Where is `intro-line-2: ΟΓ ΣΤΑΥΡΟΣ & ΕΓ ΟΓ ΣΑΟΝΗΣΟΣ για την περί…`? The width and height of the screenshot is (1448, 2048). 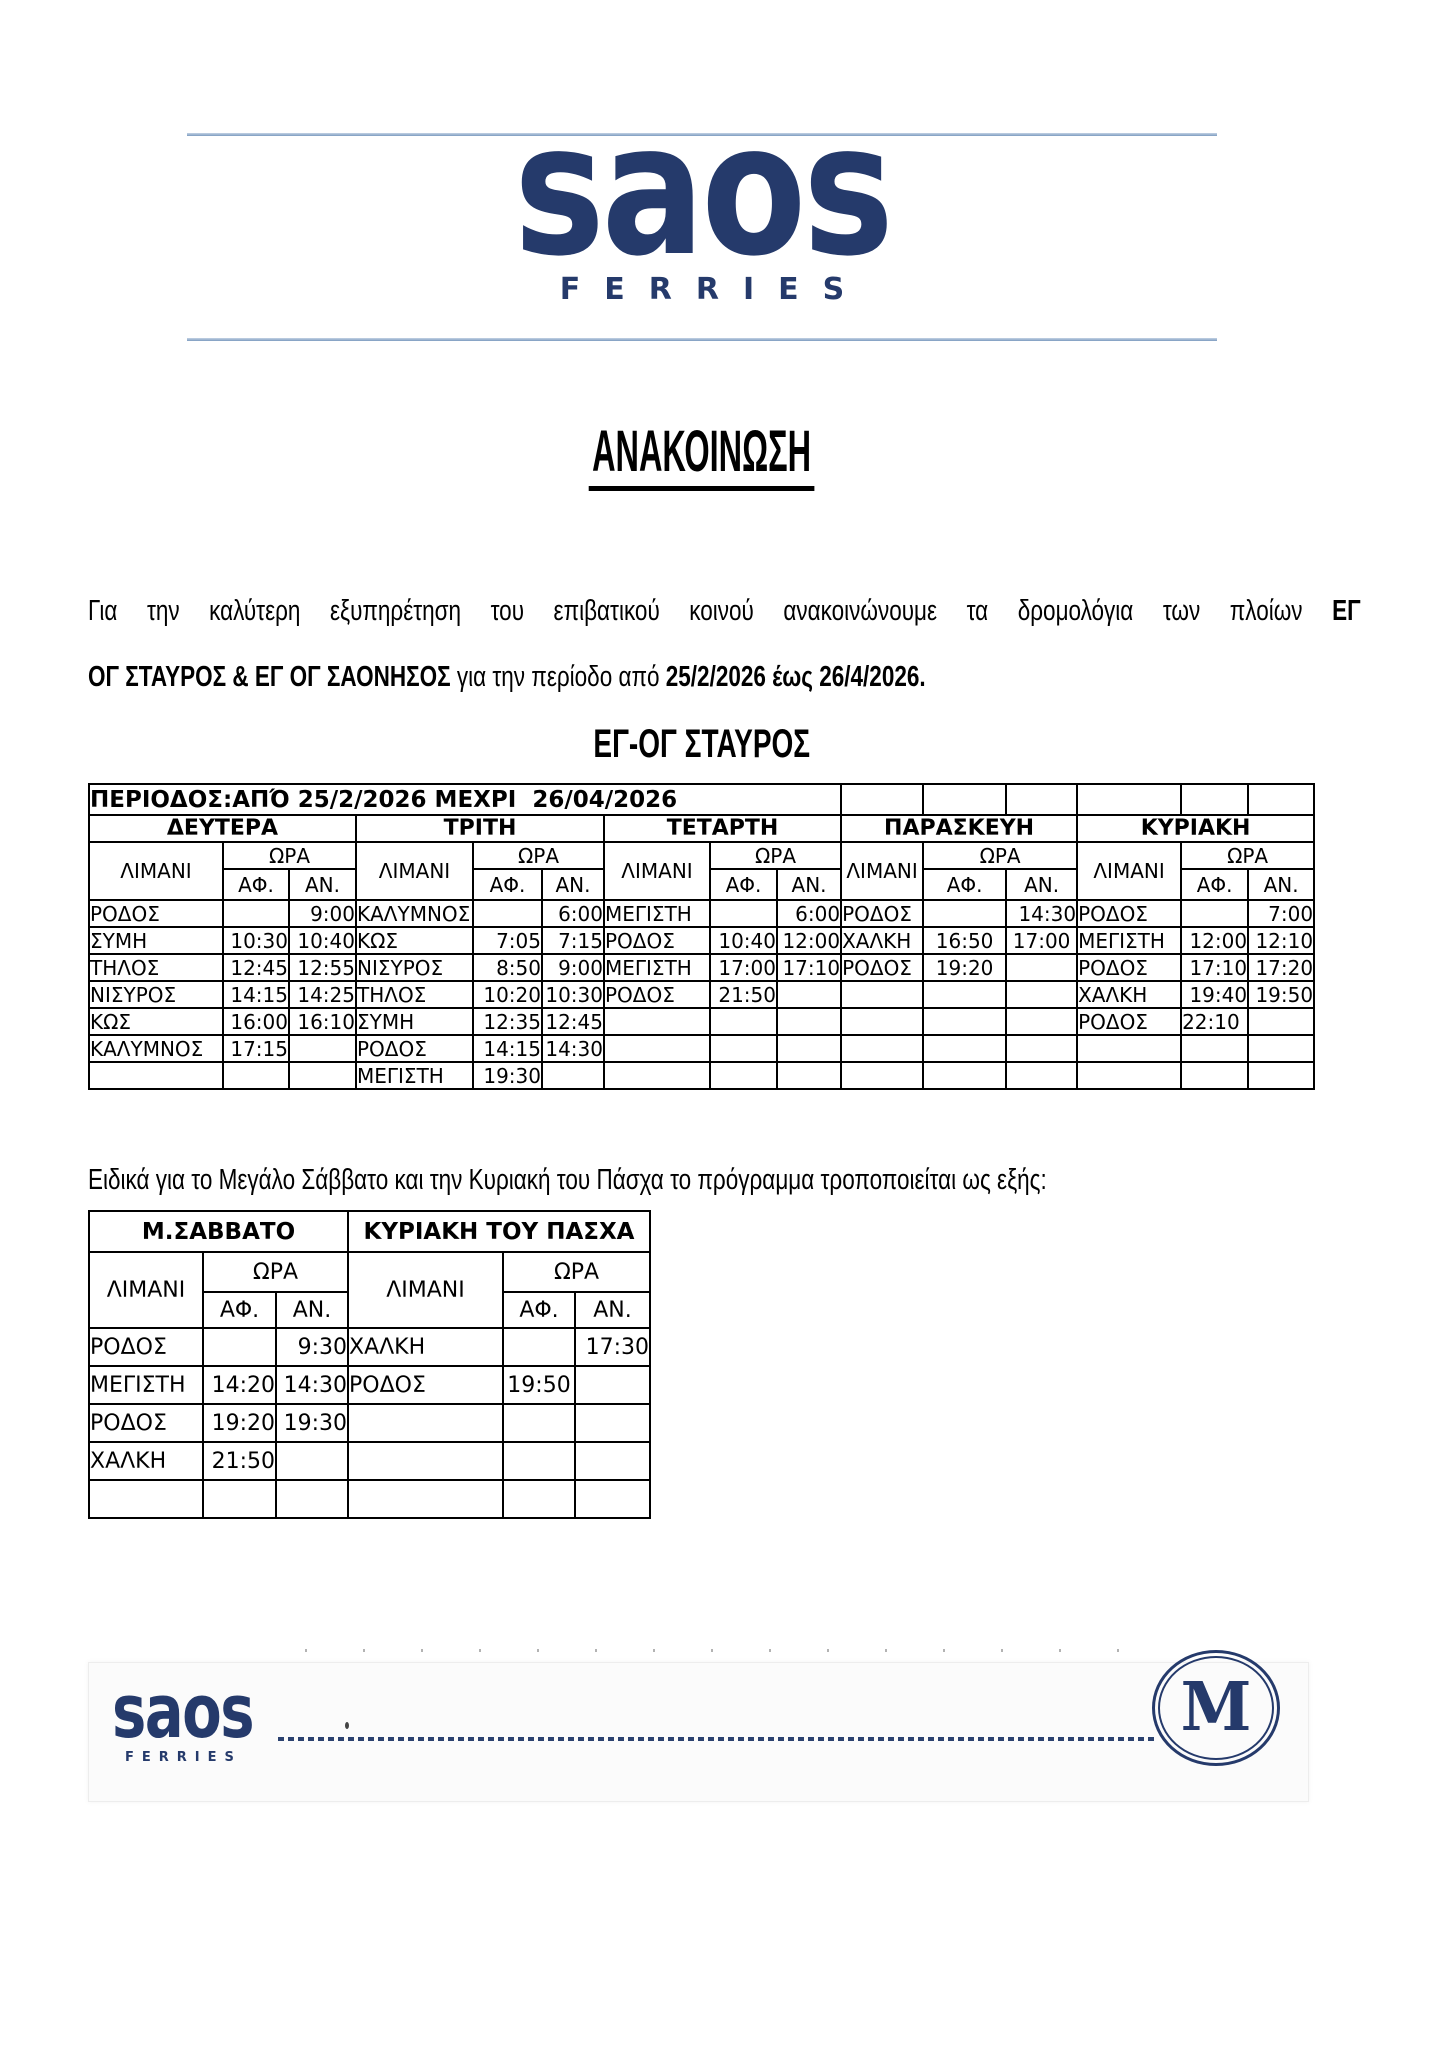 intro-line-2: ΟΓ ΣΤΑΥΡΟΣ & ΕΓ ΟΓ ΣΑΟΝΗΣΟΣ για την περί… is located at coordinates (724, 677).